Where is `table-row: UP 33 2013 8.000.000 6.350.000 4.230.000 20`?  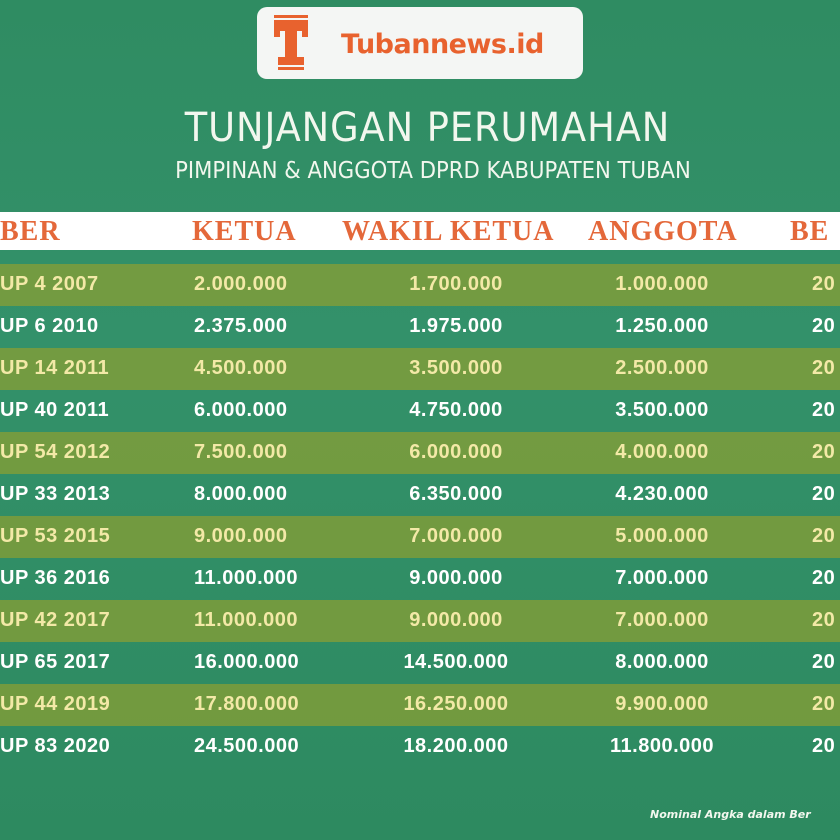 table-row: UP 33 2013 8.000.000 6.350.000 4.230.000 20 is located at coordinates (420, 495).